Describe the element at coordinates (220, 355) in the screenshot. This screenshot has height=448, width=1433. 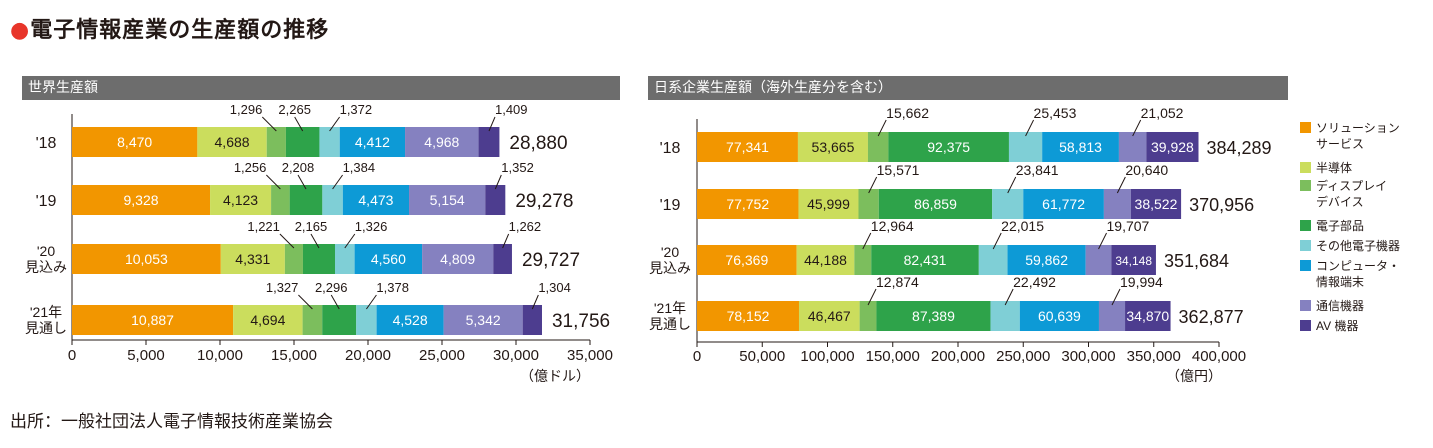
I see `world-tick-label: 10,000` at that location.